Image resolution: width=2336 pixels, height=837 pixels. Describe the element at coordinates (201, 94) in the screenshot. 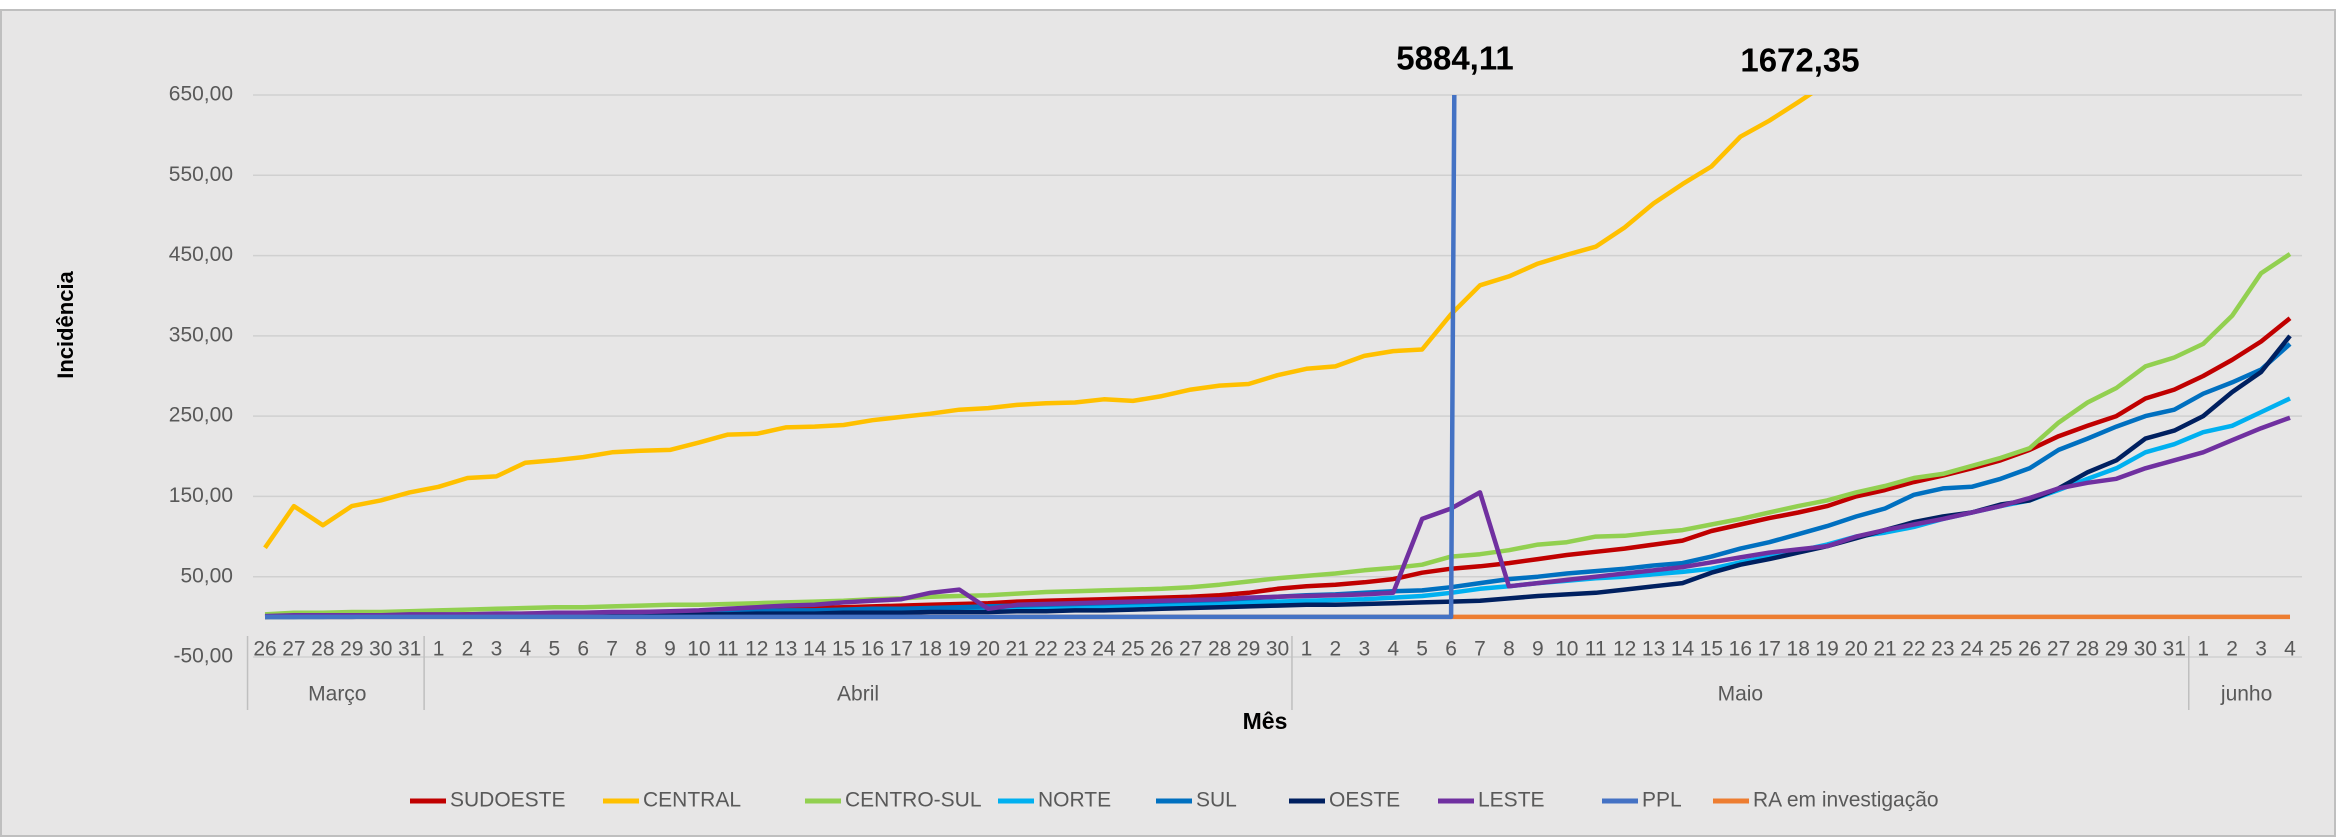

I see `y-tick-label: 650,00` at that location.